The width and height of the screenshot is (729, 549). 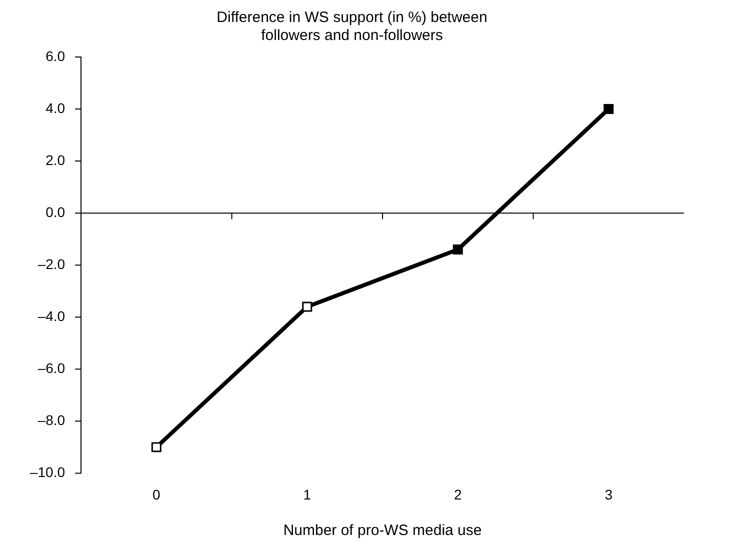 What do you see at coordinates (352, 17) in the screenshot?
I see `text: Difference in WS support (in %) between` at bounding box center [352, 17].